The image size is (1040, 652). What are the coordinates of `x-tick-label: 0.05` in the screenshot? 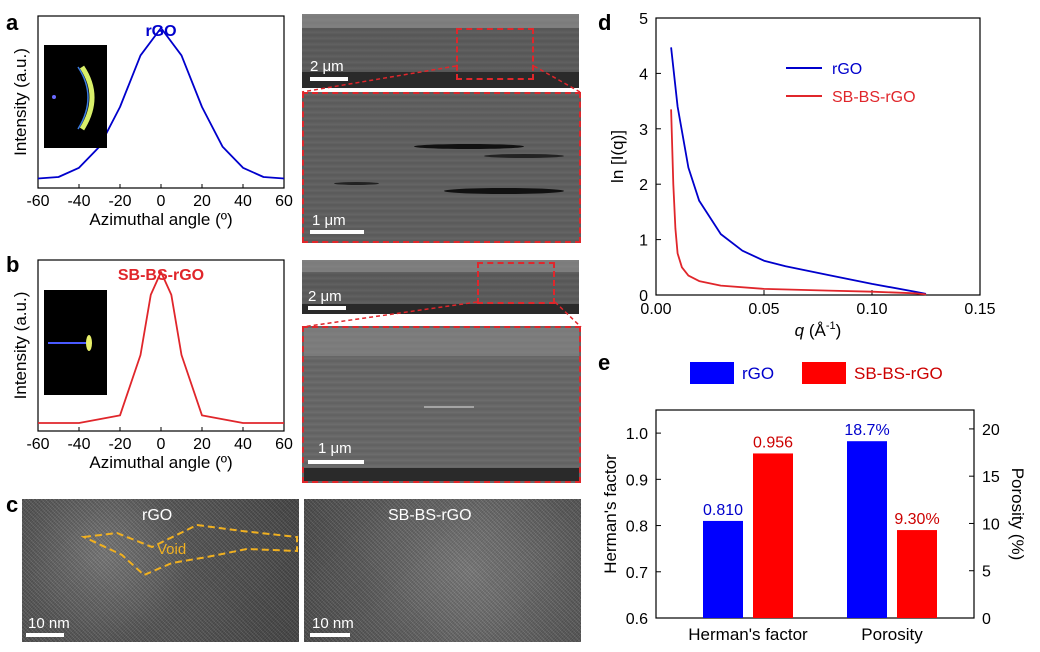 It's located at (763, 309).